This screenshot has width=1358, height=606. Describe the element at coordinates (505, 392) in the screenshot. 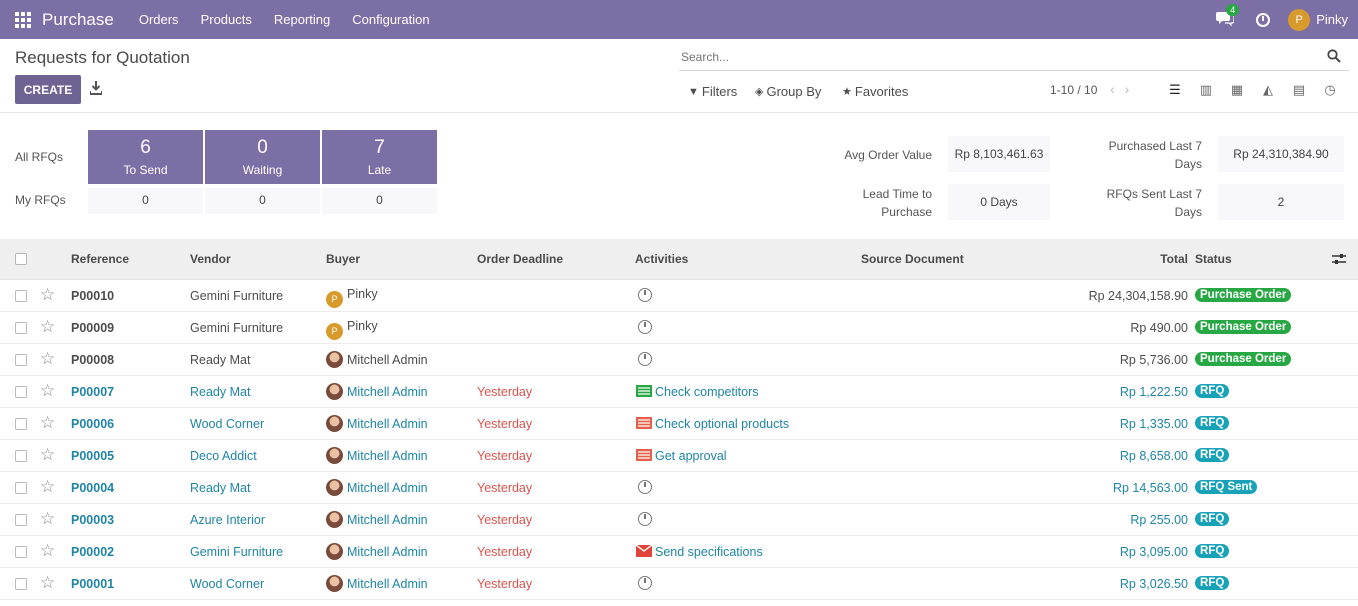

I see `row-order-deadline: Yesterday` at that location.